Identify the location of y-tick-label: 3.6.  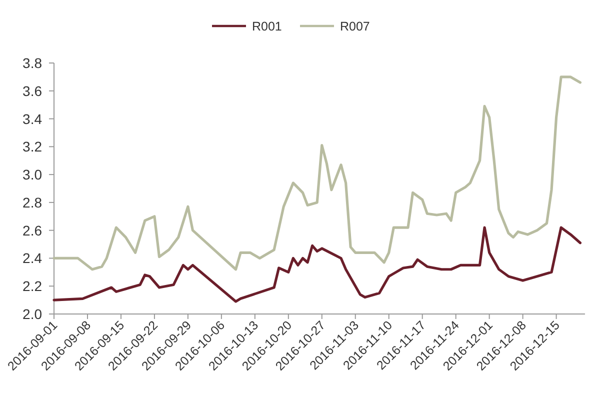
(32, 90).